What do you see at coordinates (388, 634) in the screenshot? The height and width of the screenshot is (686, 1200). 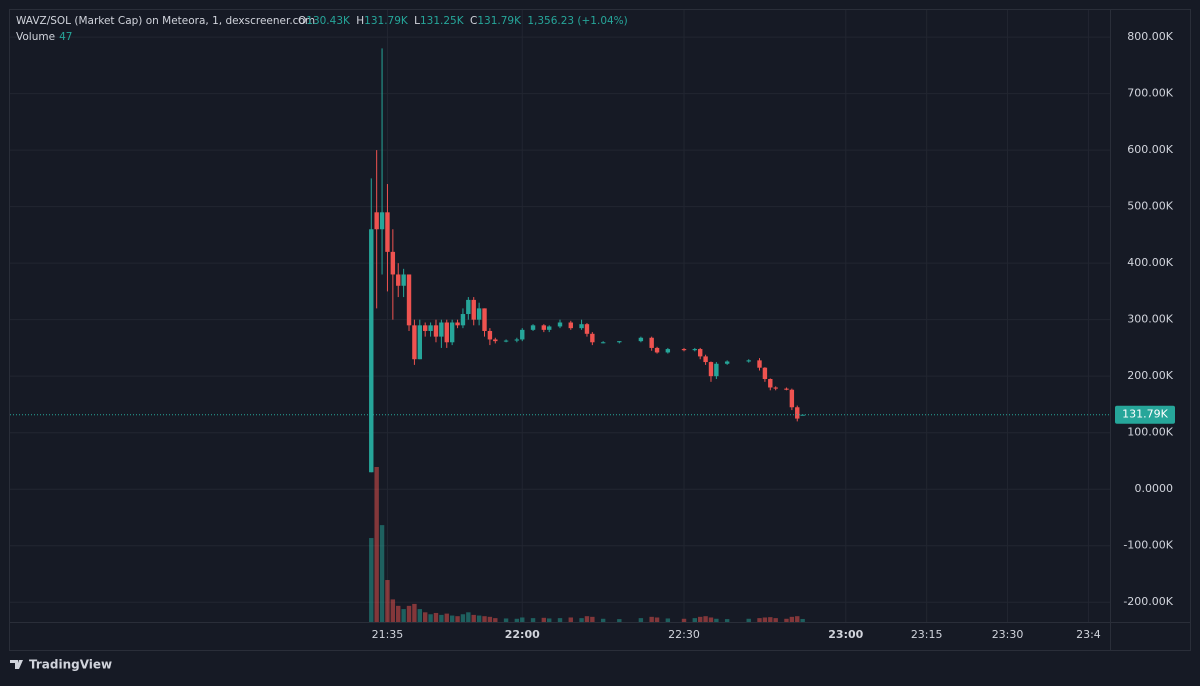 I see `x-tick-label: 21:35` at bounding box center [388, 634].